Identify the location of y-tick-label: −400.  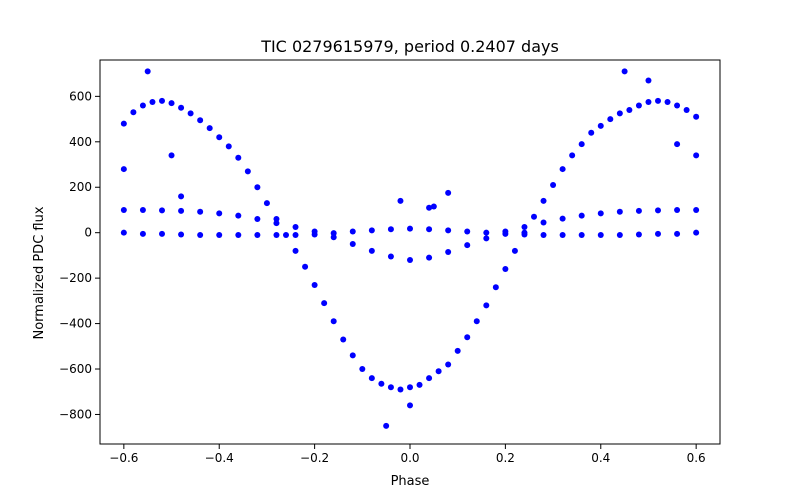
(75, 324).